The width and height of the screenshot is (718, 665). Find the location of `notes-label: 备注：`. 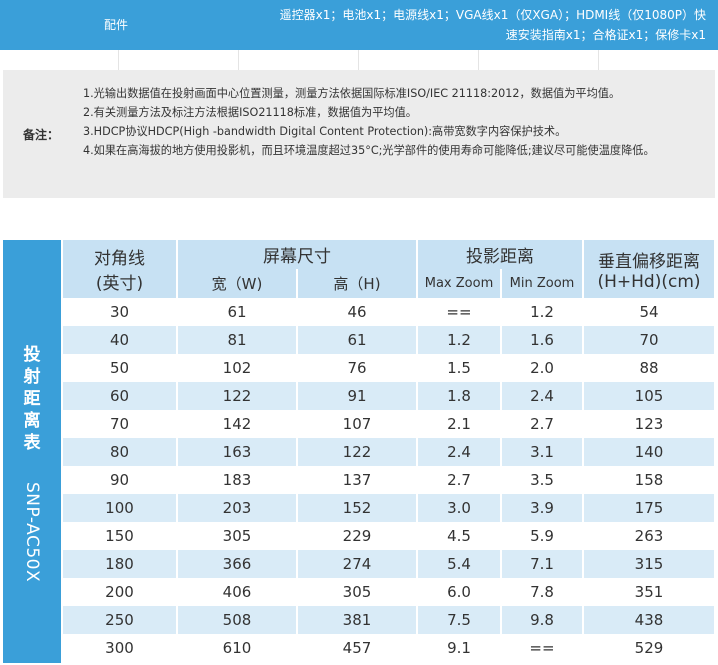

notes-label: 备注： is located at coordinates (41, 135).